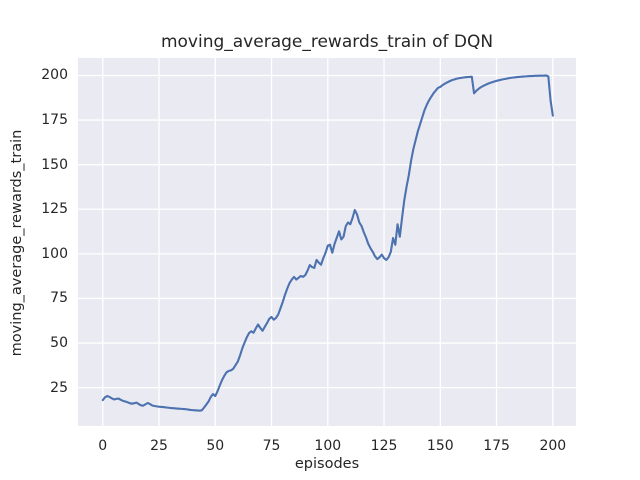 The width and height of the screenshot is (640, 480). What do you see at coordinates (103, 446) in the screenshot?
I see `x-tick-label: 0` at bounding box center [103, 446].